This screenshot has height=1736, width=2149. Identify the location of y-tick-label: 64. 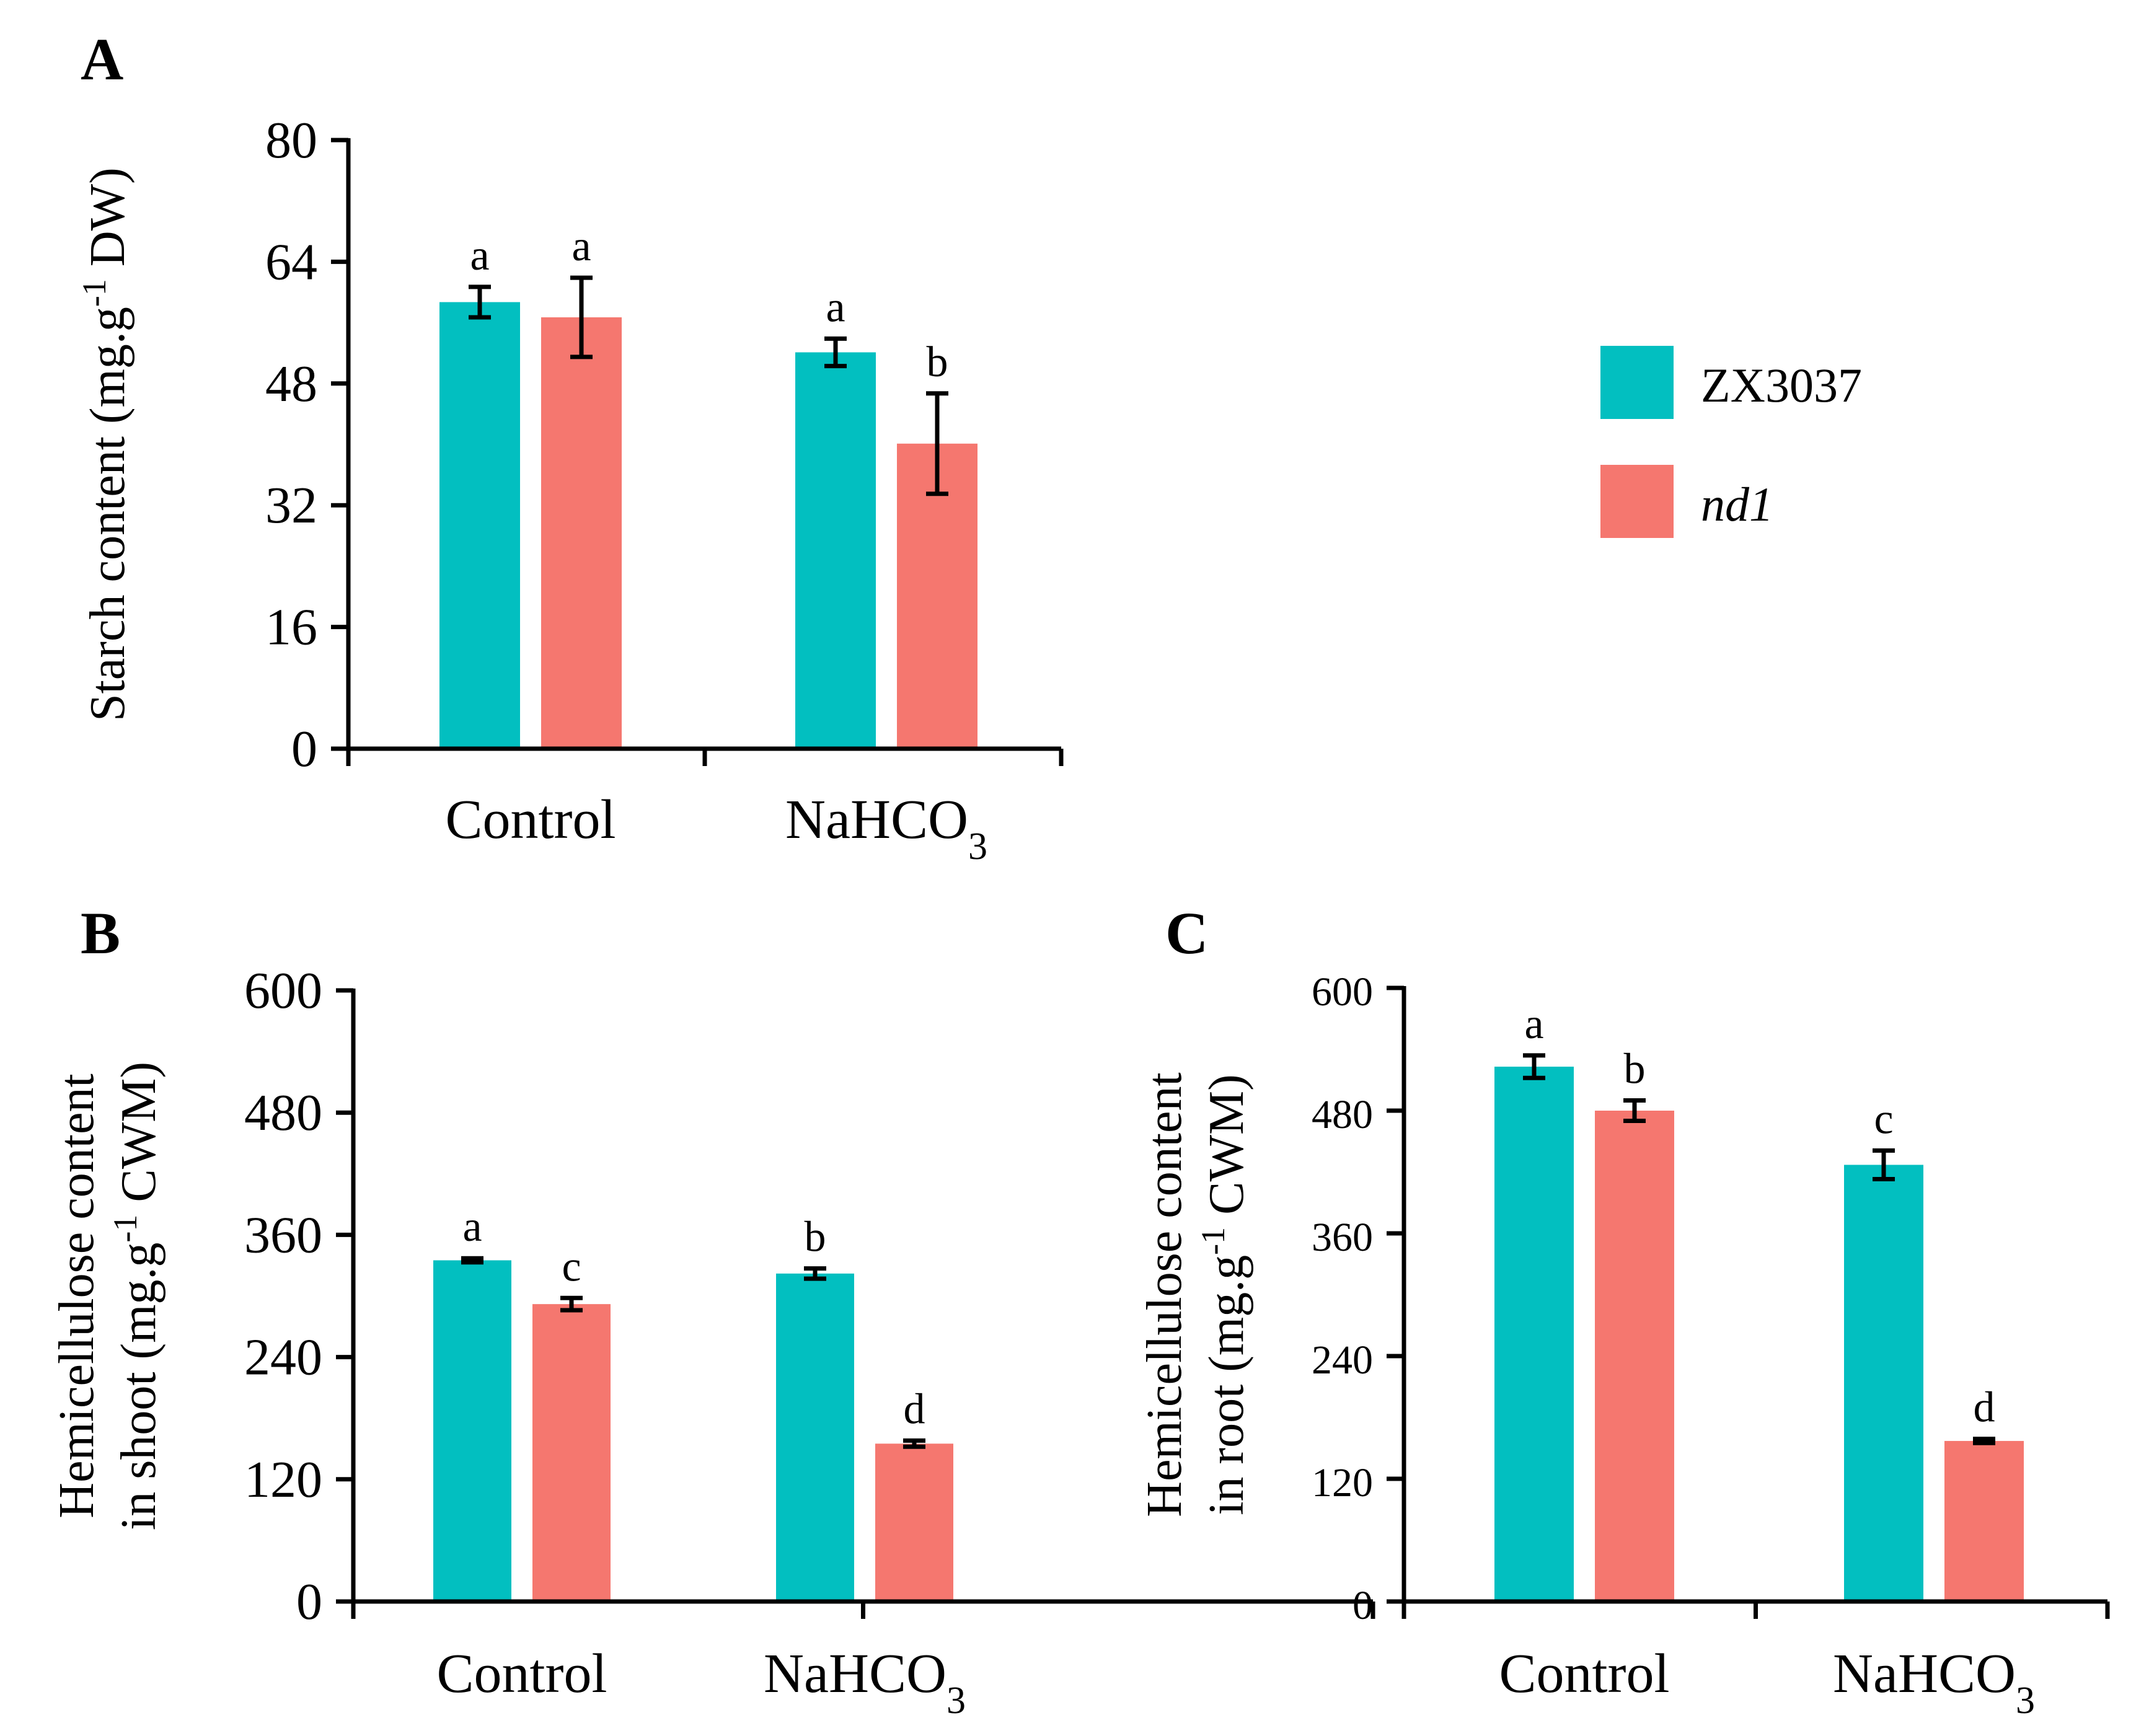
(291, 262).